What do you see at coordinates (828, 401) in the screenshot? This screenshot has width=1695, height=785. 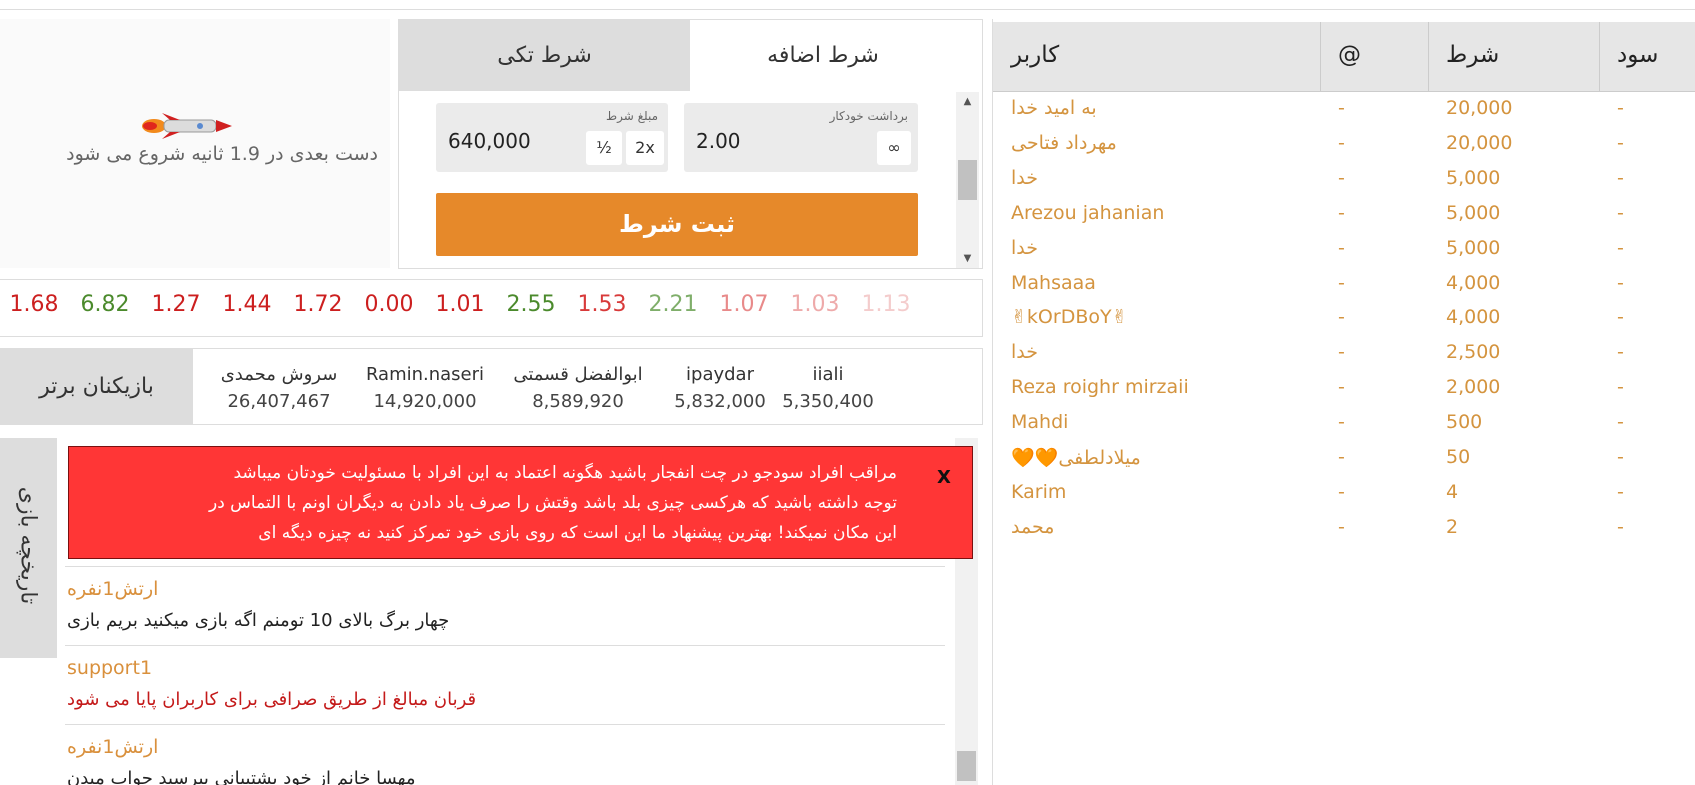 I see `player-score: 5,350,400` at bounding box center [828, 401].